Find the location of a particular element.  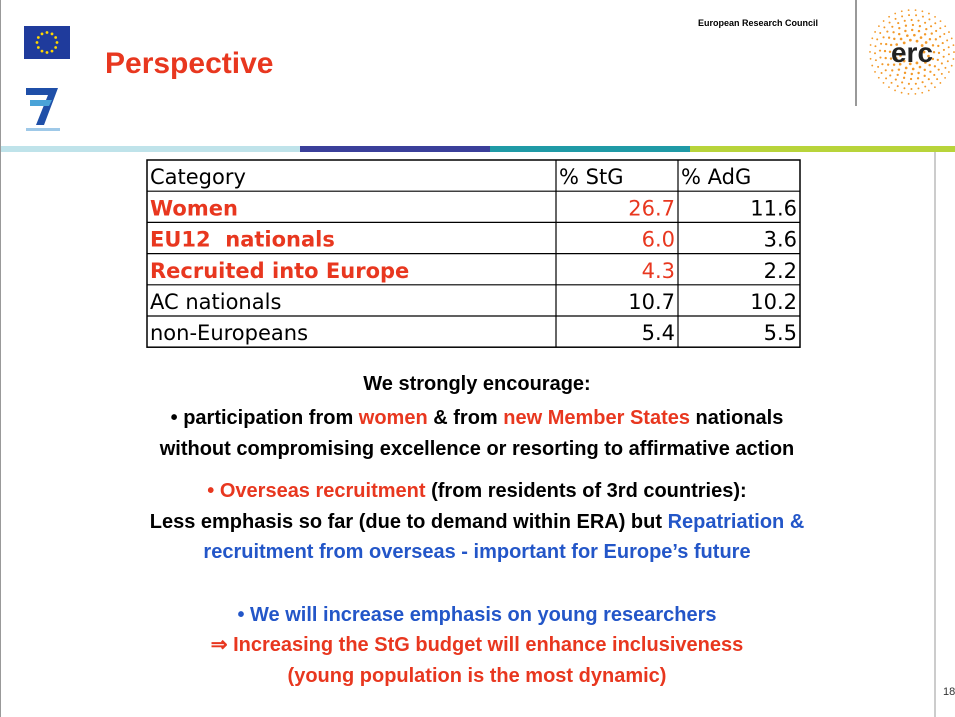

text-segment: (from residents of 3rd countries): is located at coordinates (586, 491).